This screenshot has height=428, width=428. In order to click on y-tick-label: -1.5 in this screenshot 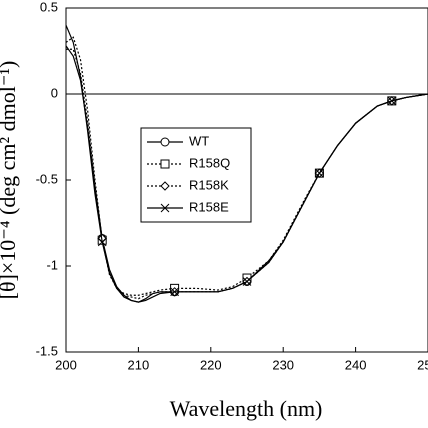, I will do `click(47, 350)`.